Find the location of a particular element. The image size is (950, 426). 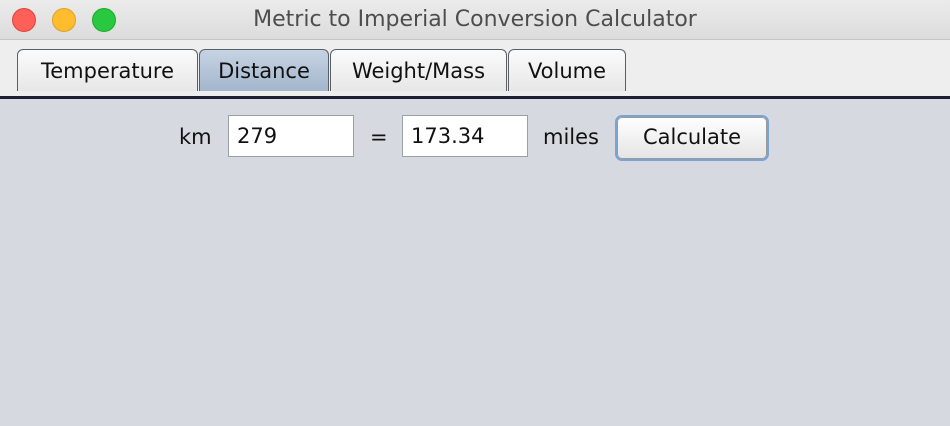

km-input is located at coordinates (291, 136).